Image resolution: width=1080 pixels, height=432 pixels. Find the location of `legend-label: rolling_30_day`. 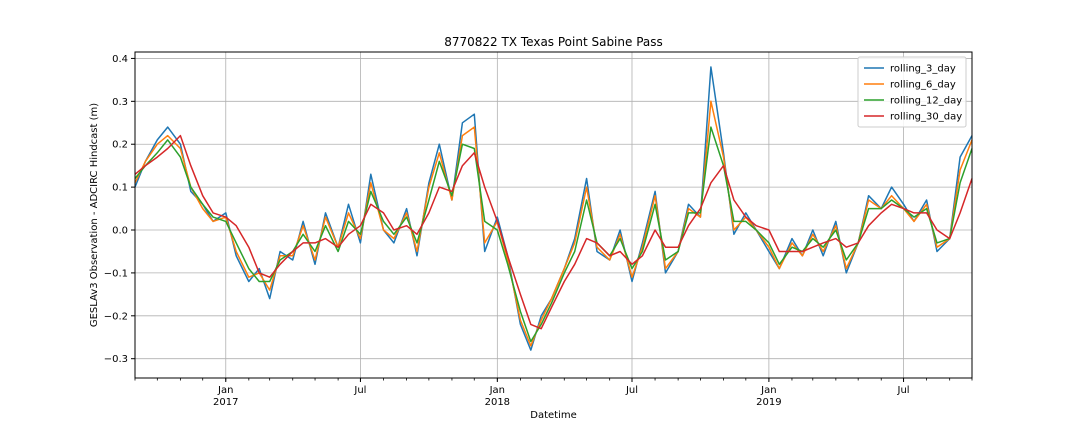

legend-label: rolling_30_day is located at coordinates (926, 117).